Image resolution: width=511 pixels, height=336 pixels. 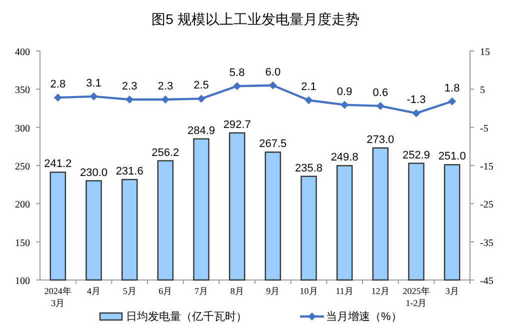 What do you see at coordinates (256, 19) in the screenshot?
I see `chart-title: 图5 规模以上工业发电量月度走势` at bounding box center [256, 19].